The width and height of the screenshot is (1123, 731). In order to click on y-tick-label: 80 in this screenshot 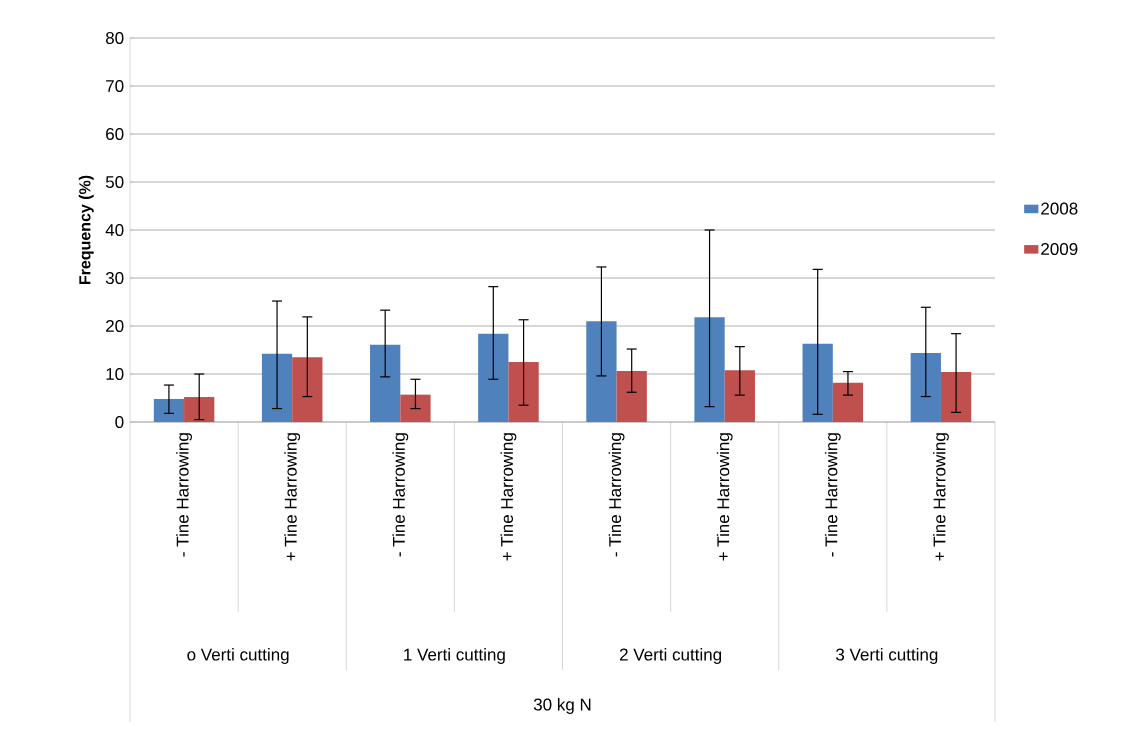, I will do `click(114, 38)`.